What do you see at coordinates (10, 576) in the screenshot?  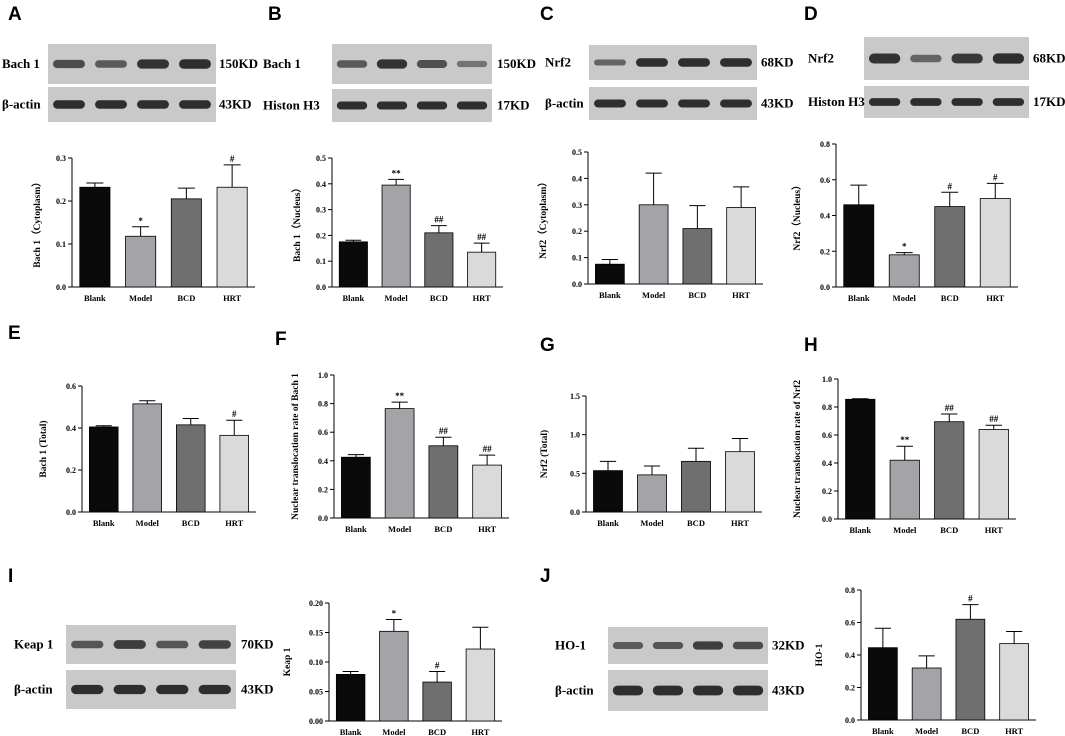 I see `panel-label-i: I` at bounding box center [10, 576].